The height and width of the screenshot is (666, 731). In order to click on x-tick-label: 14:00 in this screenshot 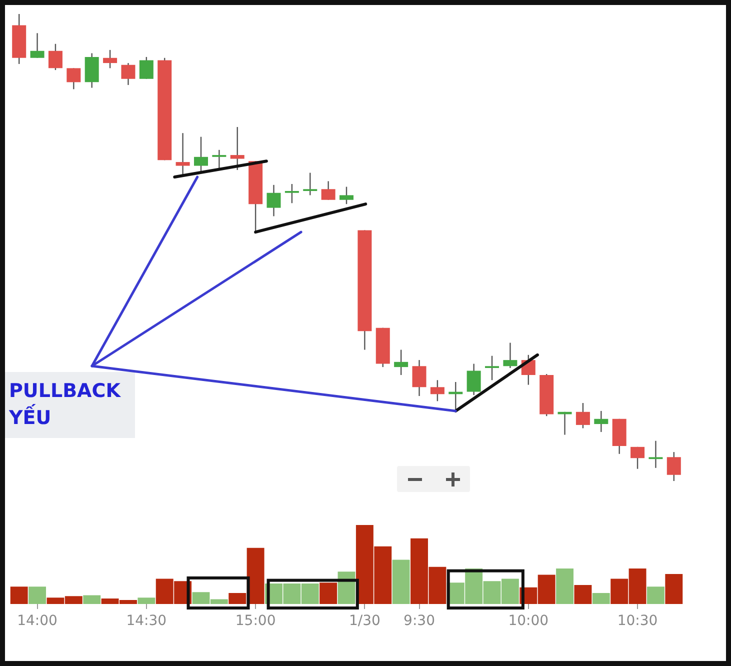, I will do `click(37, 621)`.